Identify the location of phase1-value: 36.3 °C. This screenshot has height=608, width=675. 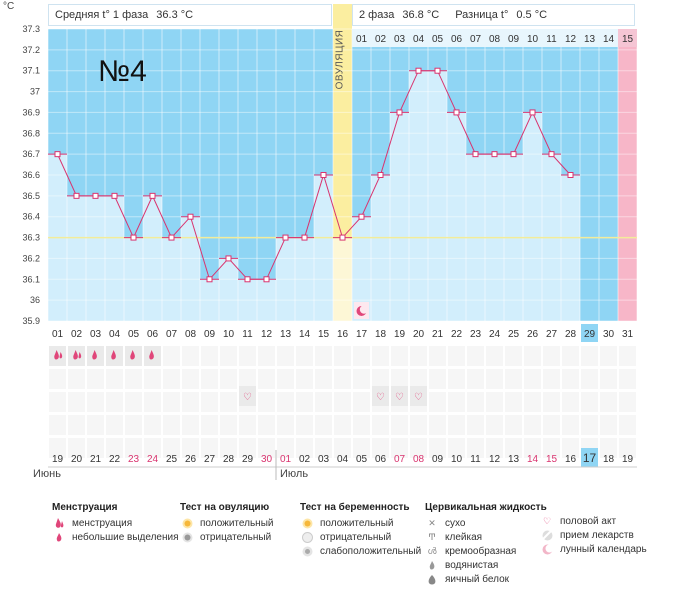
(175, 15).